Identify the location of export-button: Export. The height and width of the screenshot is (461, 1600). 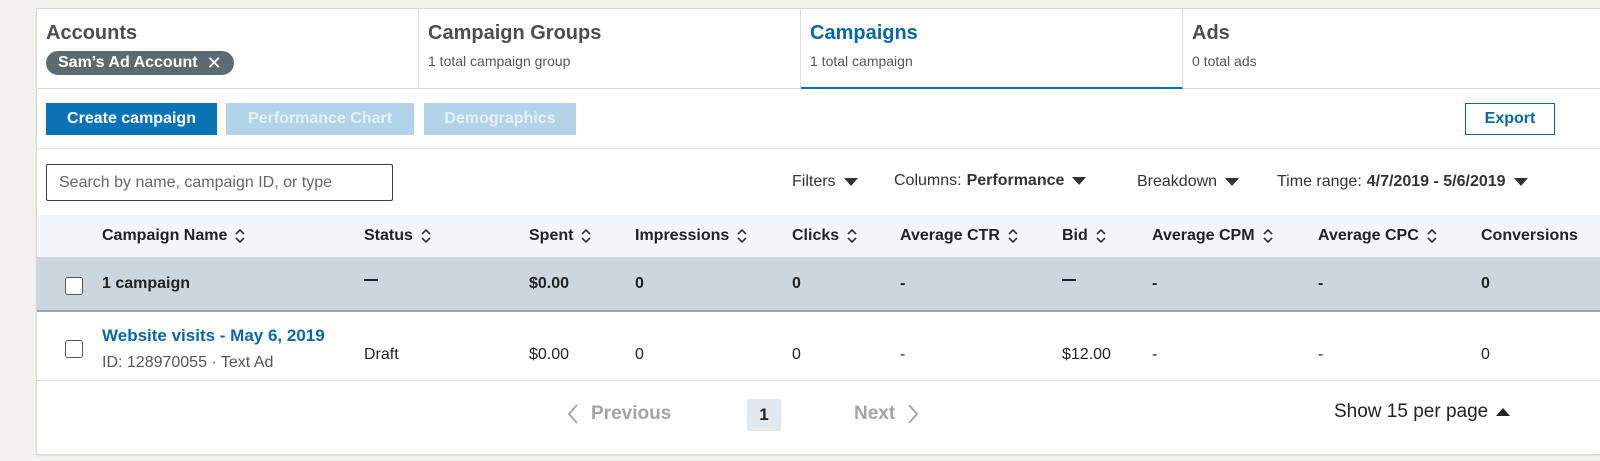
(1510, 119).